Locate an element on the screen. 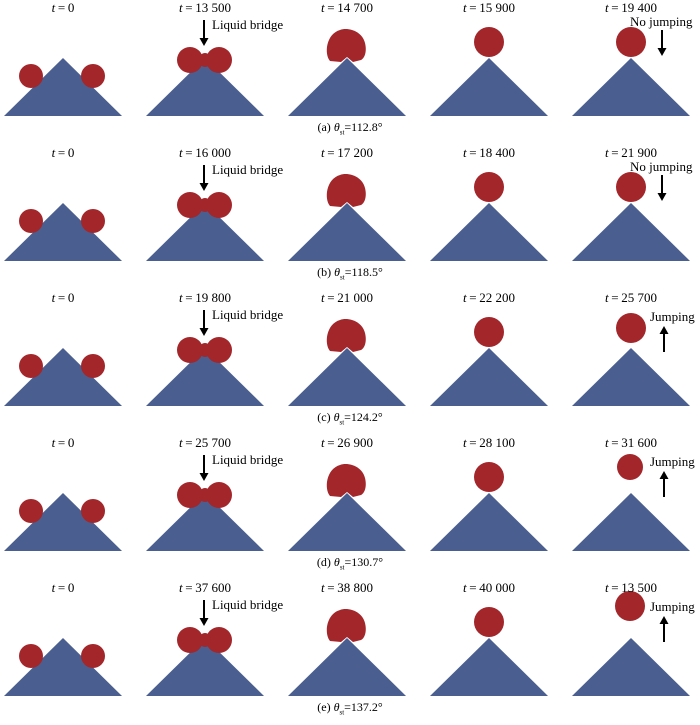 The image size is (700, 725). time-value: 14 700 is located at coordinates (355, 7).